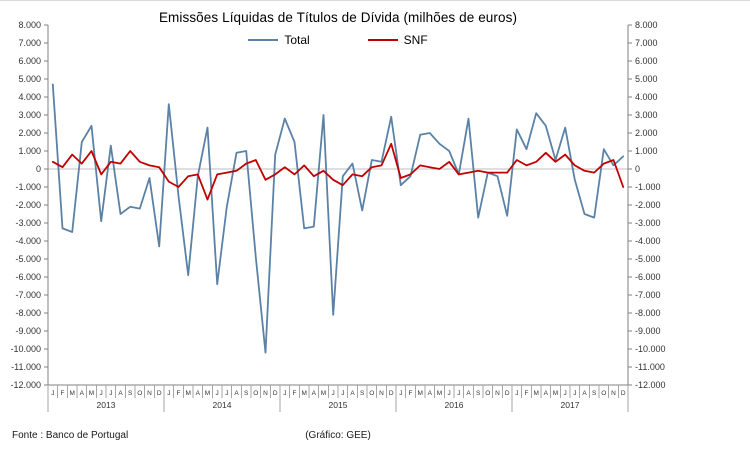 This screenshot has height=449, width=750. I want to click on svg-text: 7.000, so click(646, 43).